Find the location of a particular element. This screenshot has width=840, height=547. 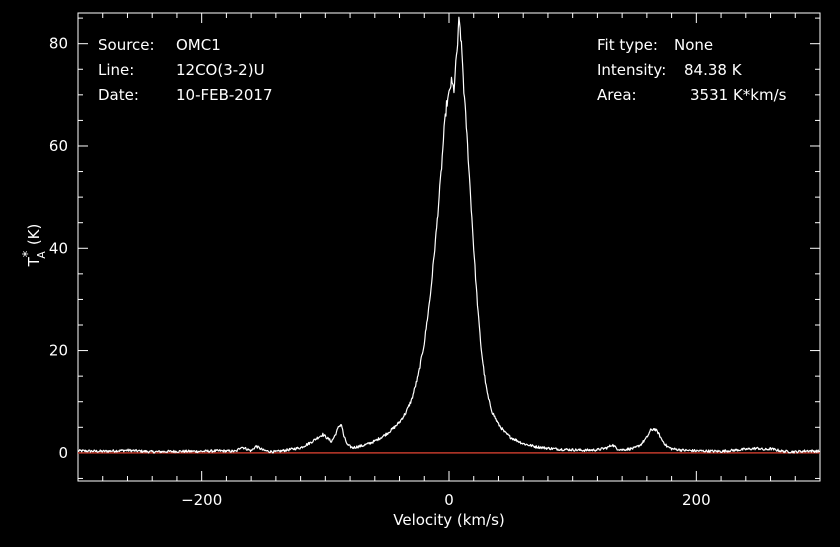

x-tick-label: 200 is located at coordinates (696, 500).